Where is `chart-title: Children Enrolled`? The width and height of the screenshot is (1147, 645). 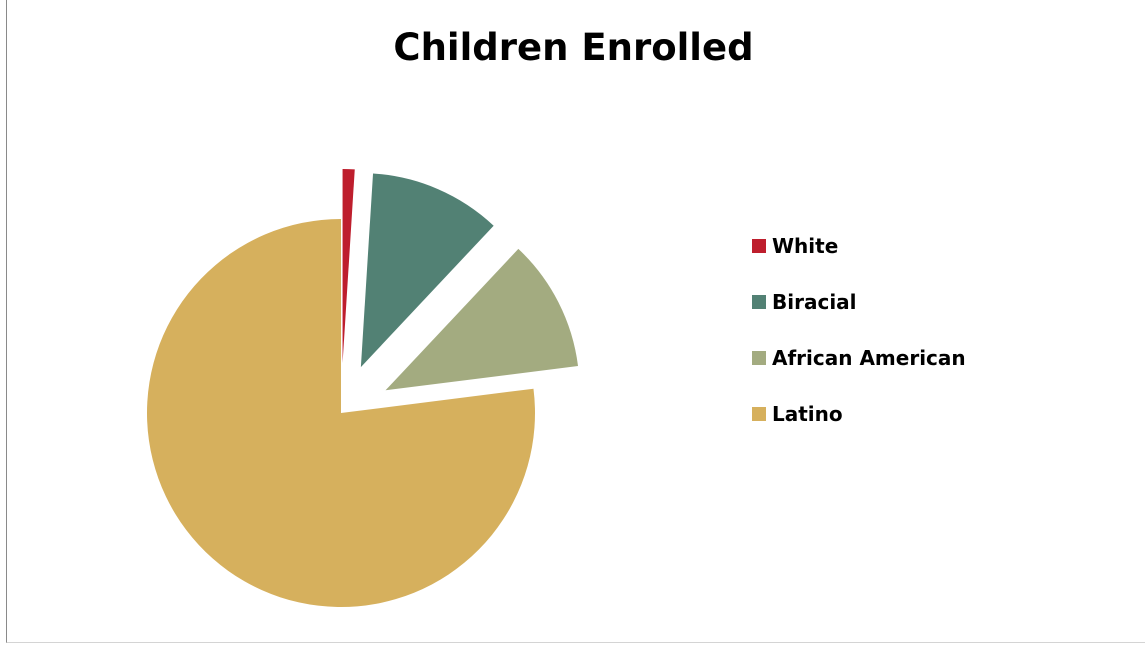 chart-title: Children Enrolled is located at coordinates (573, 47).